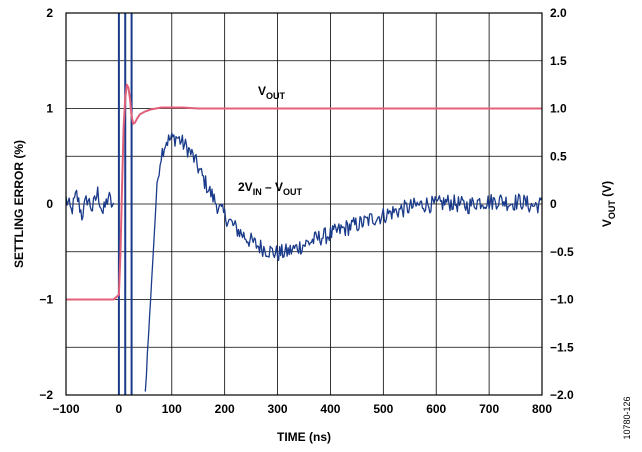 The width and height of the screenshot is (642, 452). Describe the element at coordinates (49, 204) in the screenshot. I see `left-tick-label: 0` at that location.